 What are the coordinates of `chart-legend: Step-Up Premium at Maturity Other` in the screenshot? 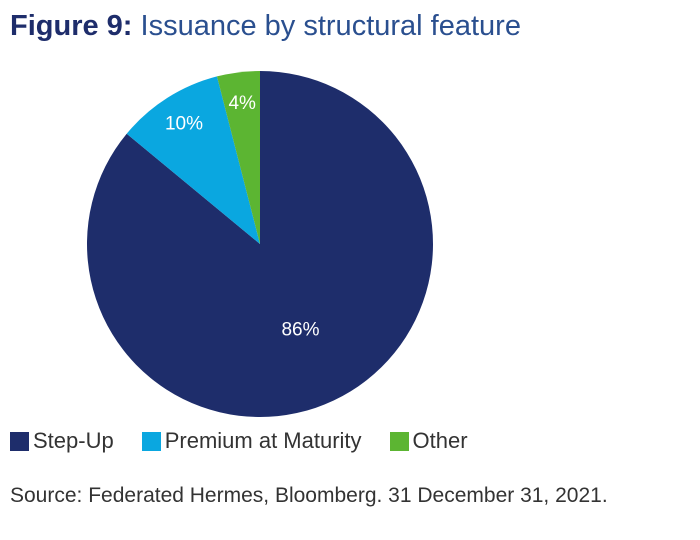 It's located at (253, 441).